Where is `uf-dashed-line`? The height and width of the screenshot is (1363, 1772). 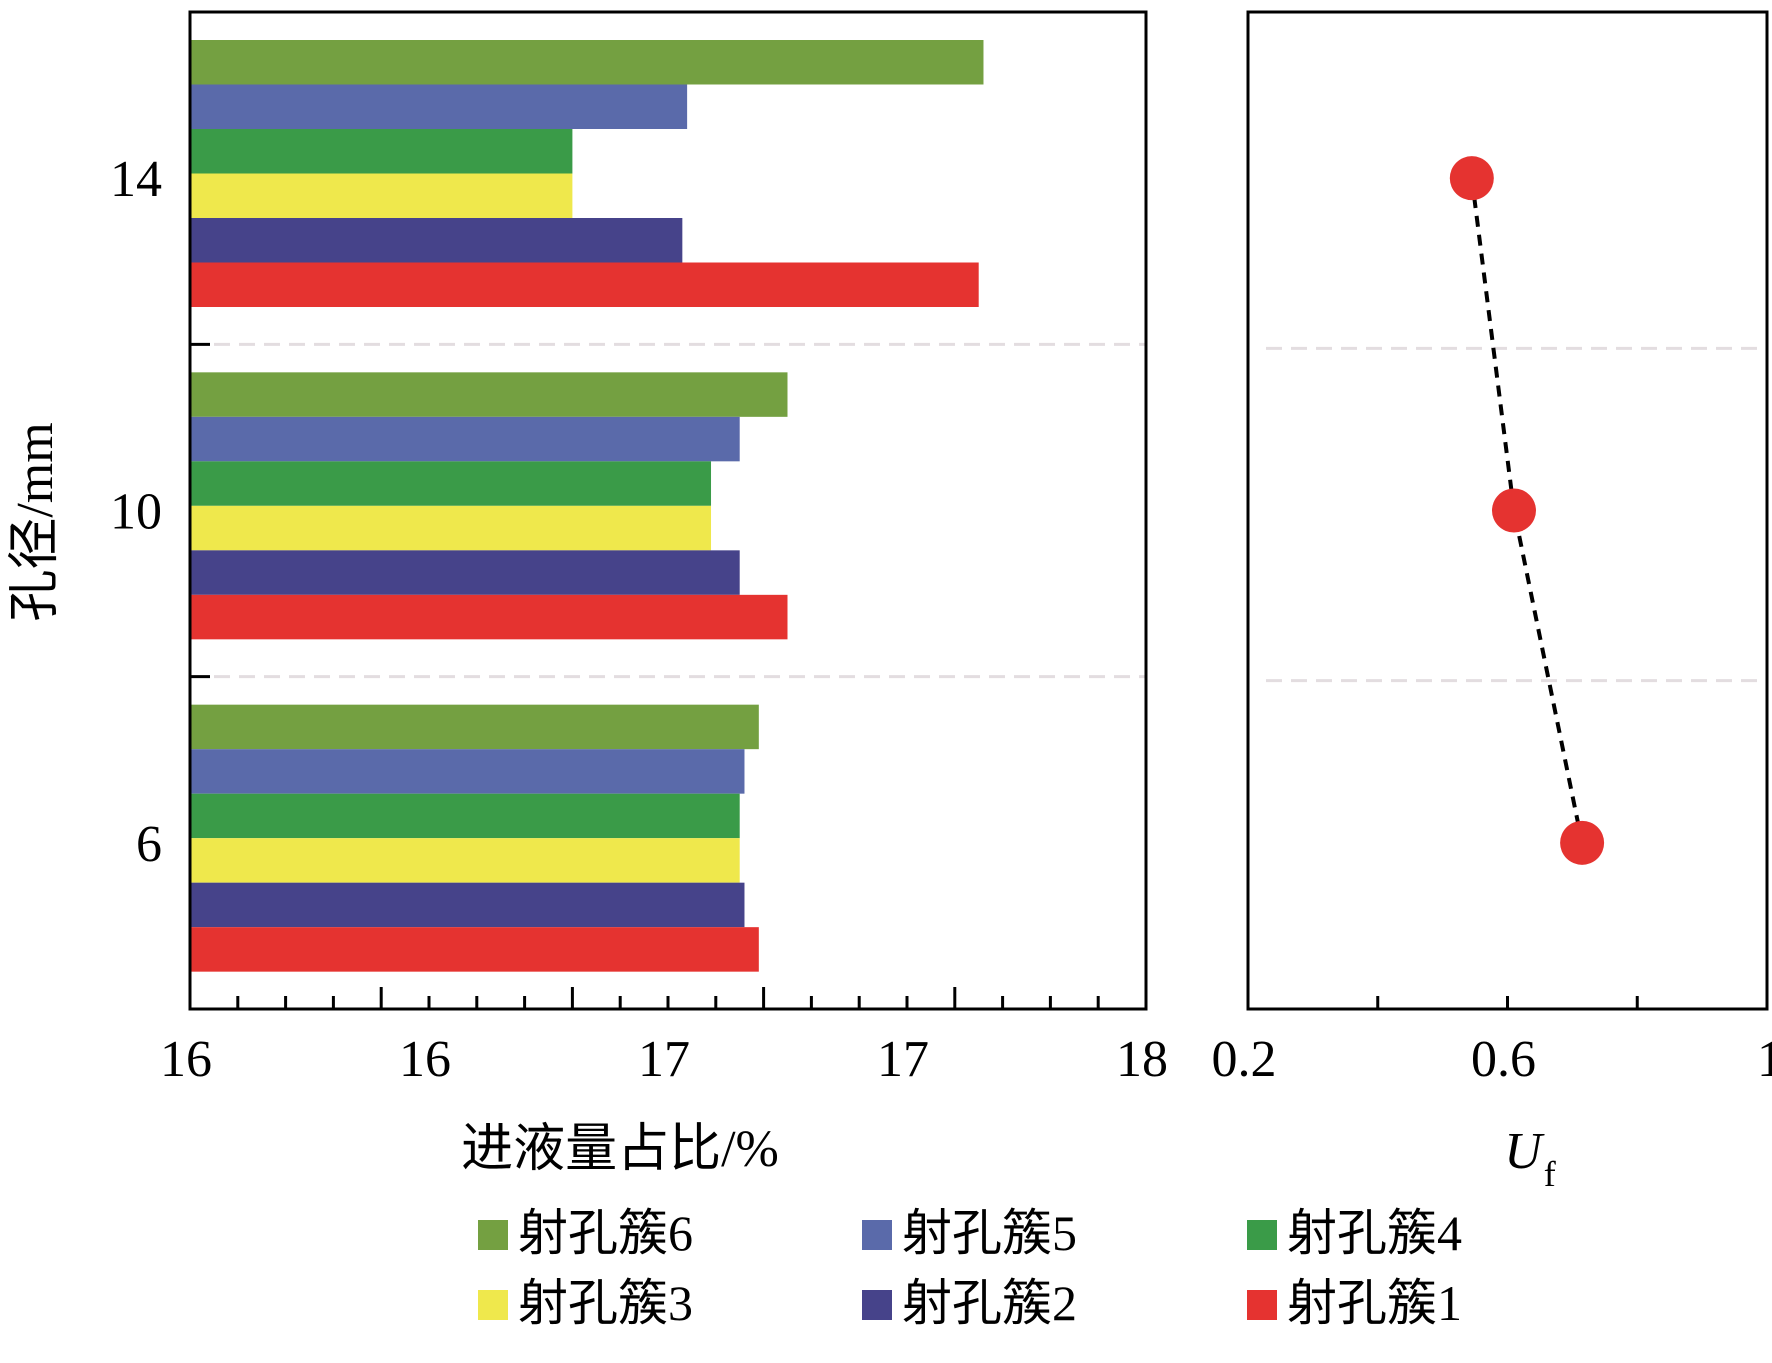
uf-dashed-line is located at coordinates (1527, 510).